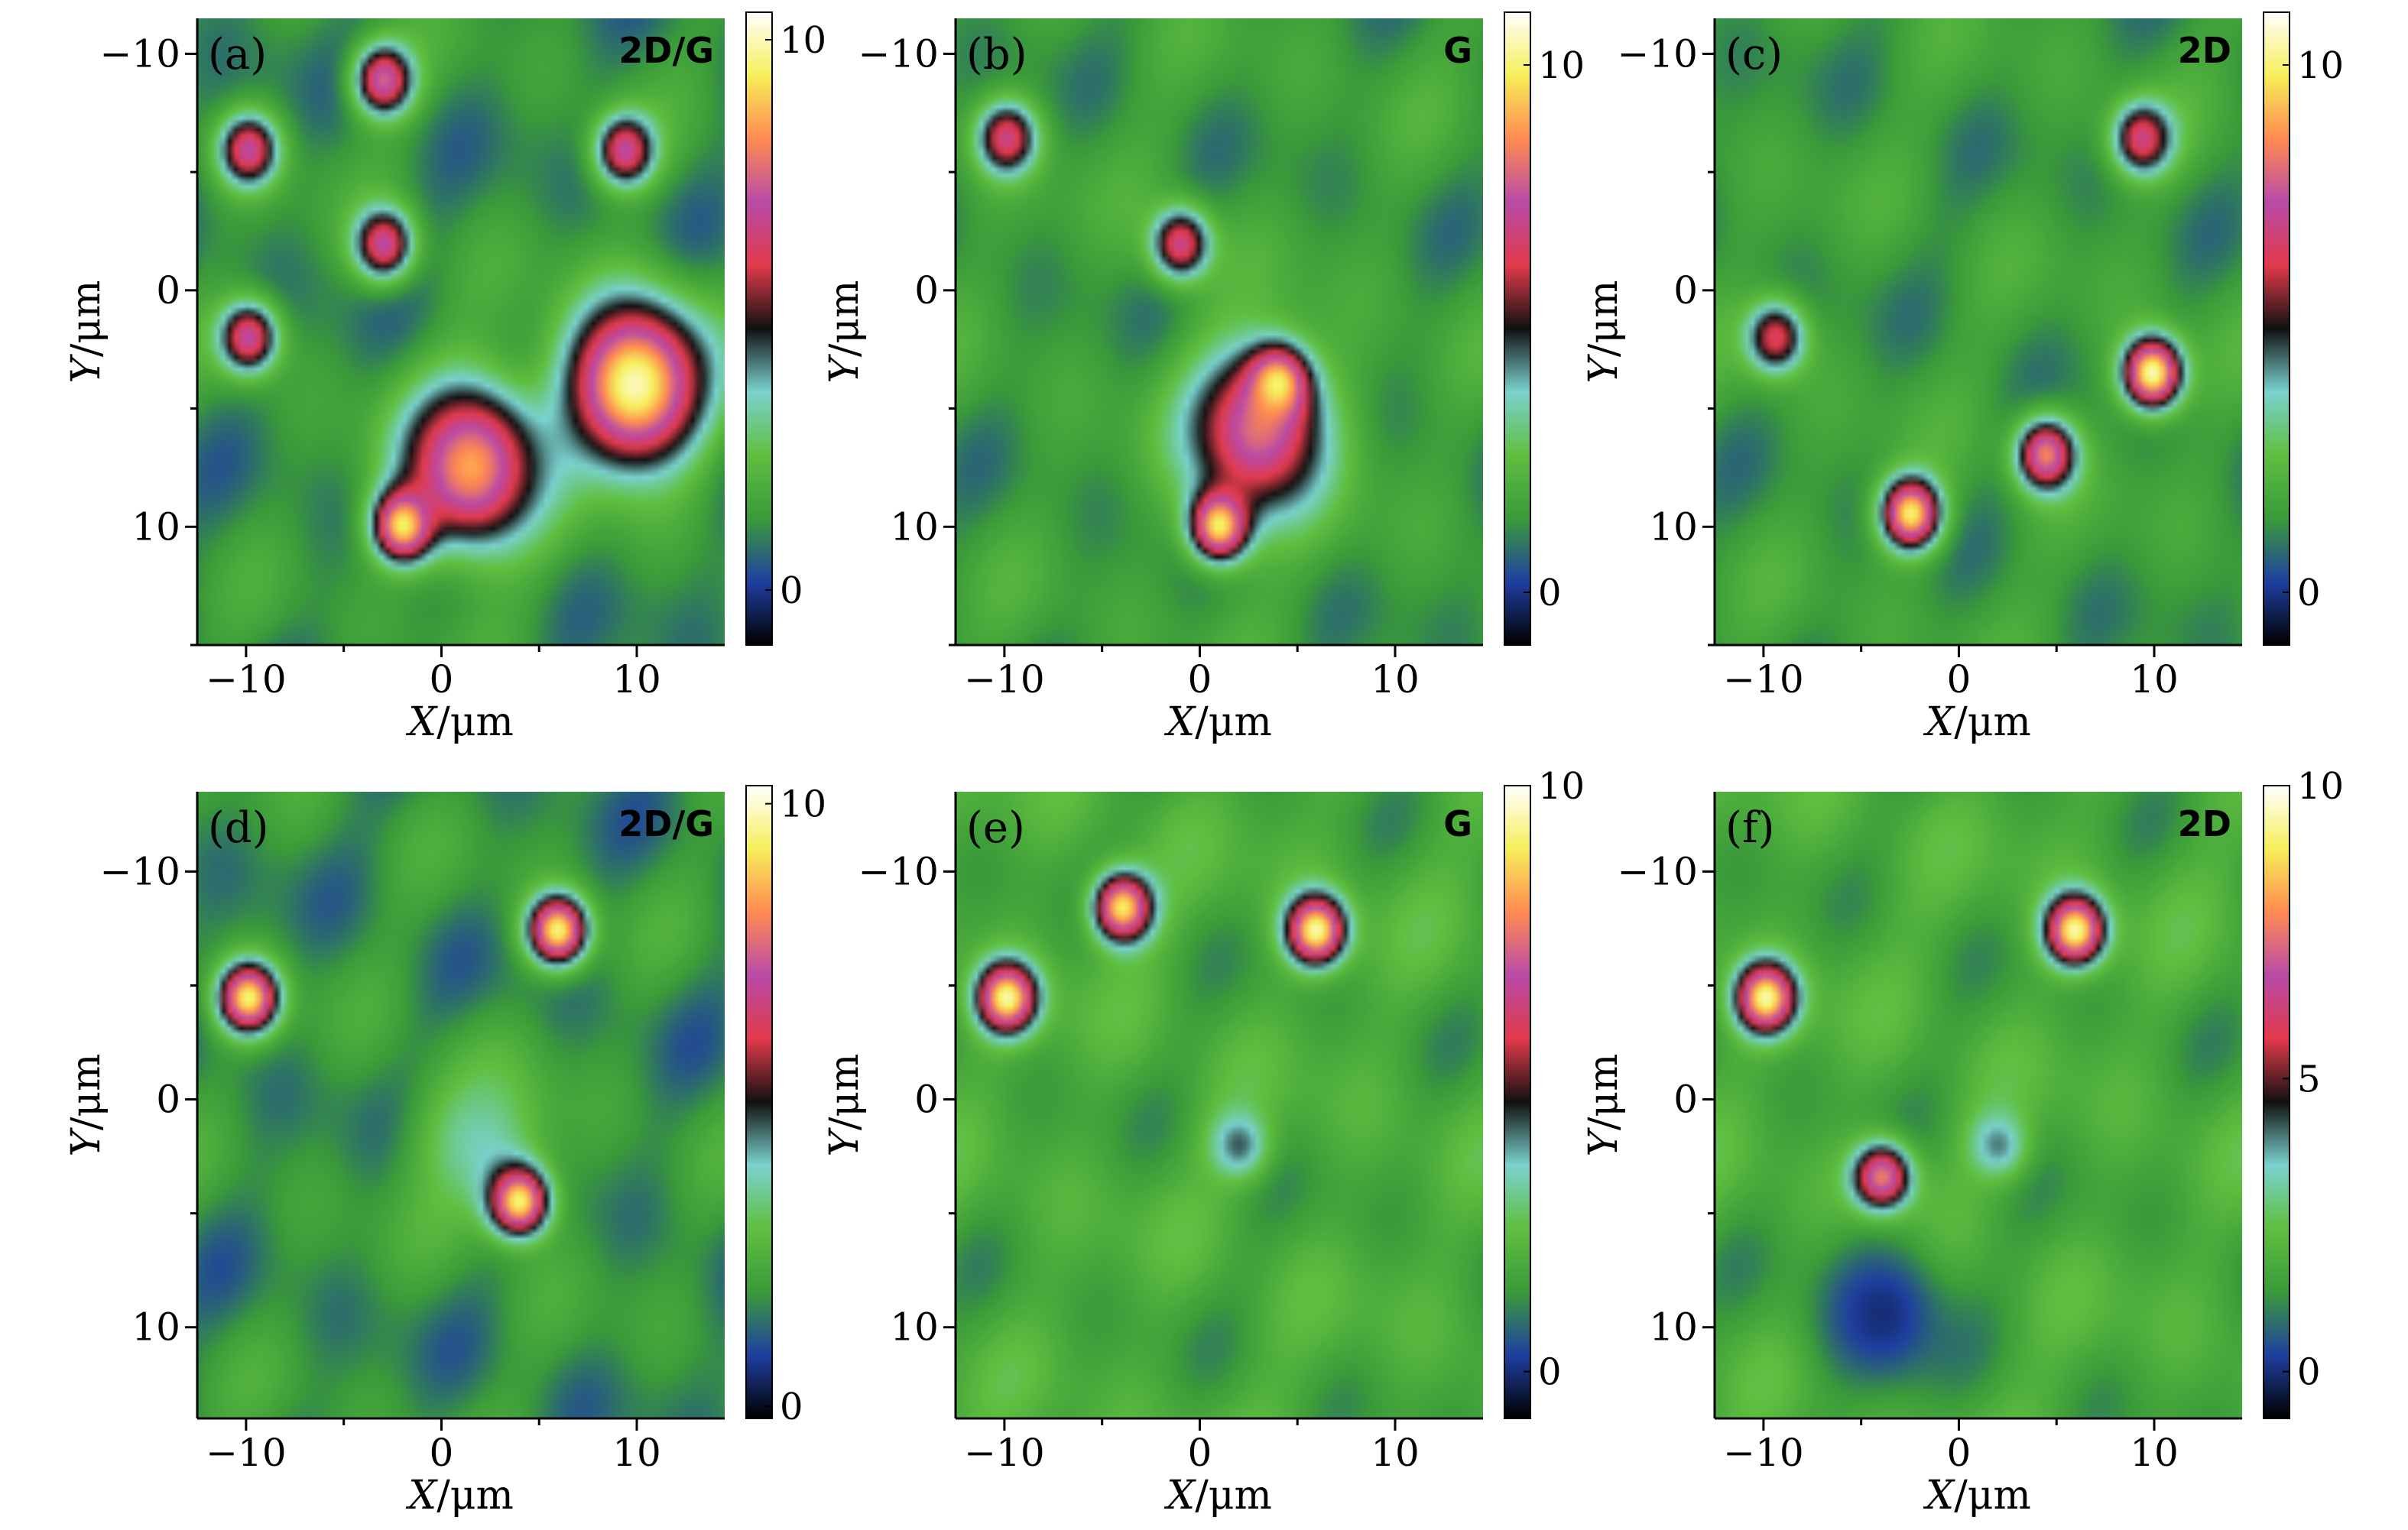 Image resolution: width=2408 pixels, height=1530 pixels. I want to click on panel-letter: (f), so click(1750, 828).